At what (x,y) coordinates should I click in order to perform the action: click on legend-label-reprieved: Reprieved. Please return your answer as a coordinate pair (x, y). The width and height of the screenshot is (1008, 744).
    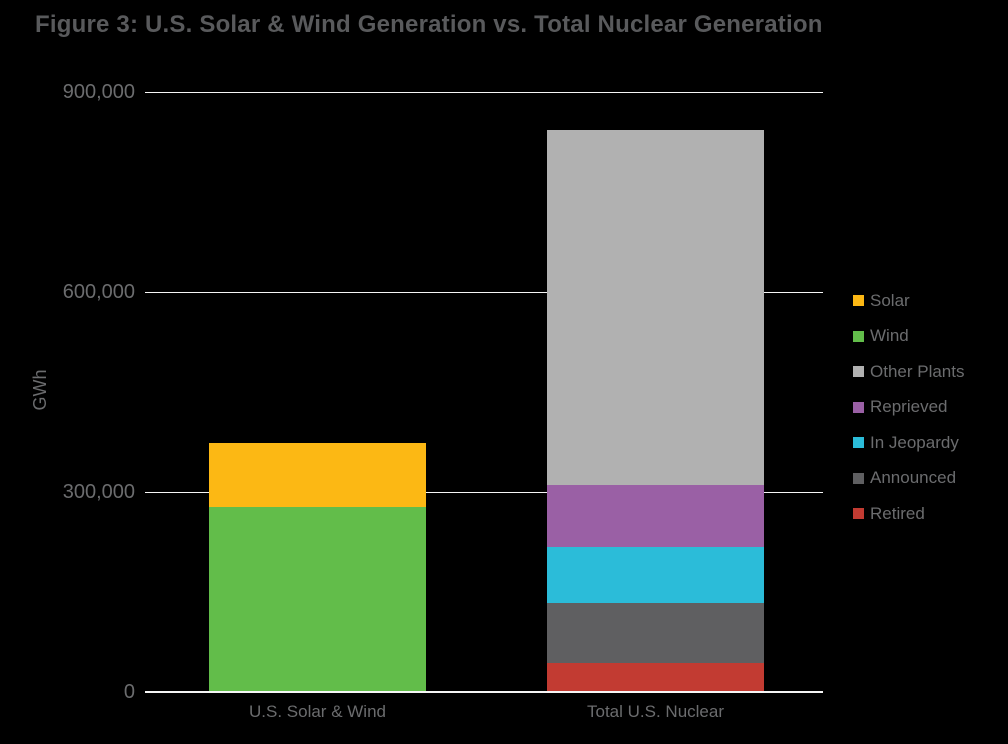
    Looking at the image, I should click on (909, 407).